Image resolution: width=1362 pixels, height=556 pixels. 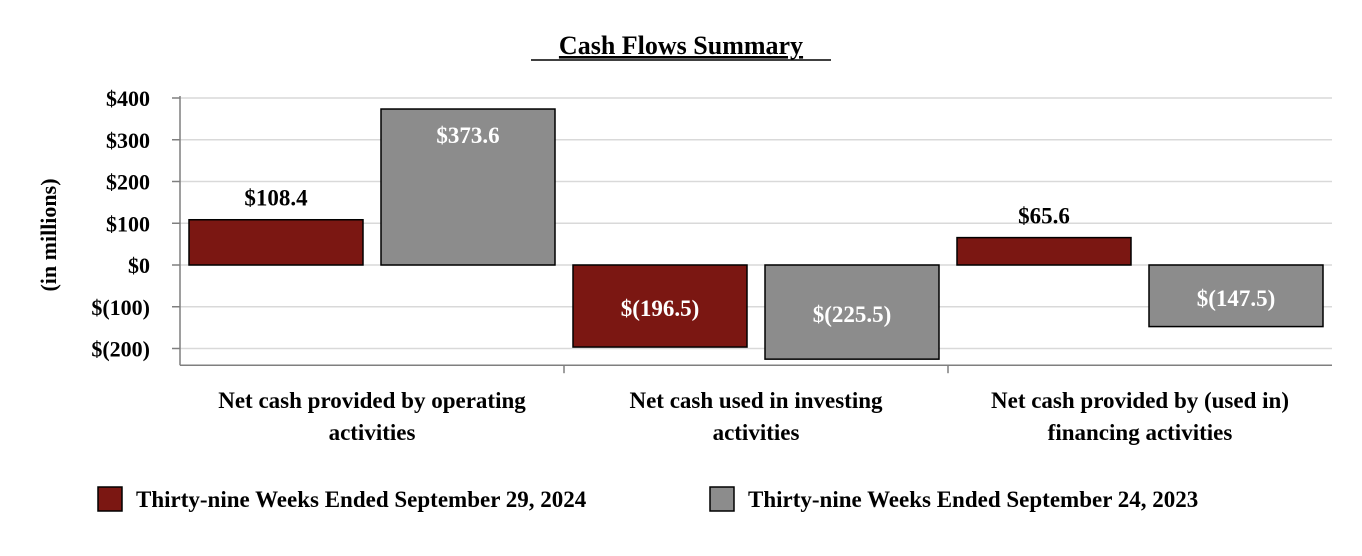 I want to click on y-tick-label: $100, so click(x=128, y=223).